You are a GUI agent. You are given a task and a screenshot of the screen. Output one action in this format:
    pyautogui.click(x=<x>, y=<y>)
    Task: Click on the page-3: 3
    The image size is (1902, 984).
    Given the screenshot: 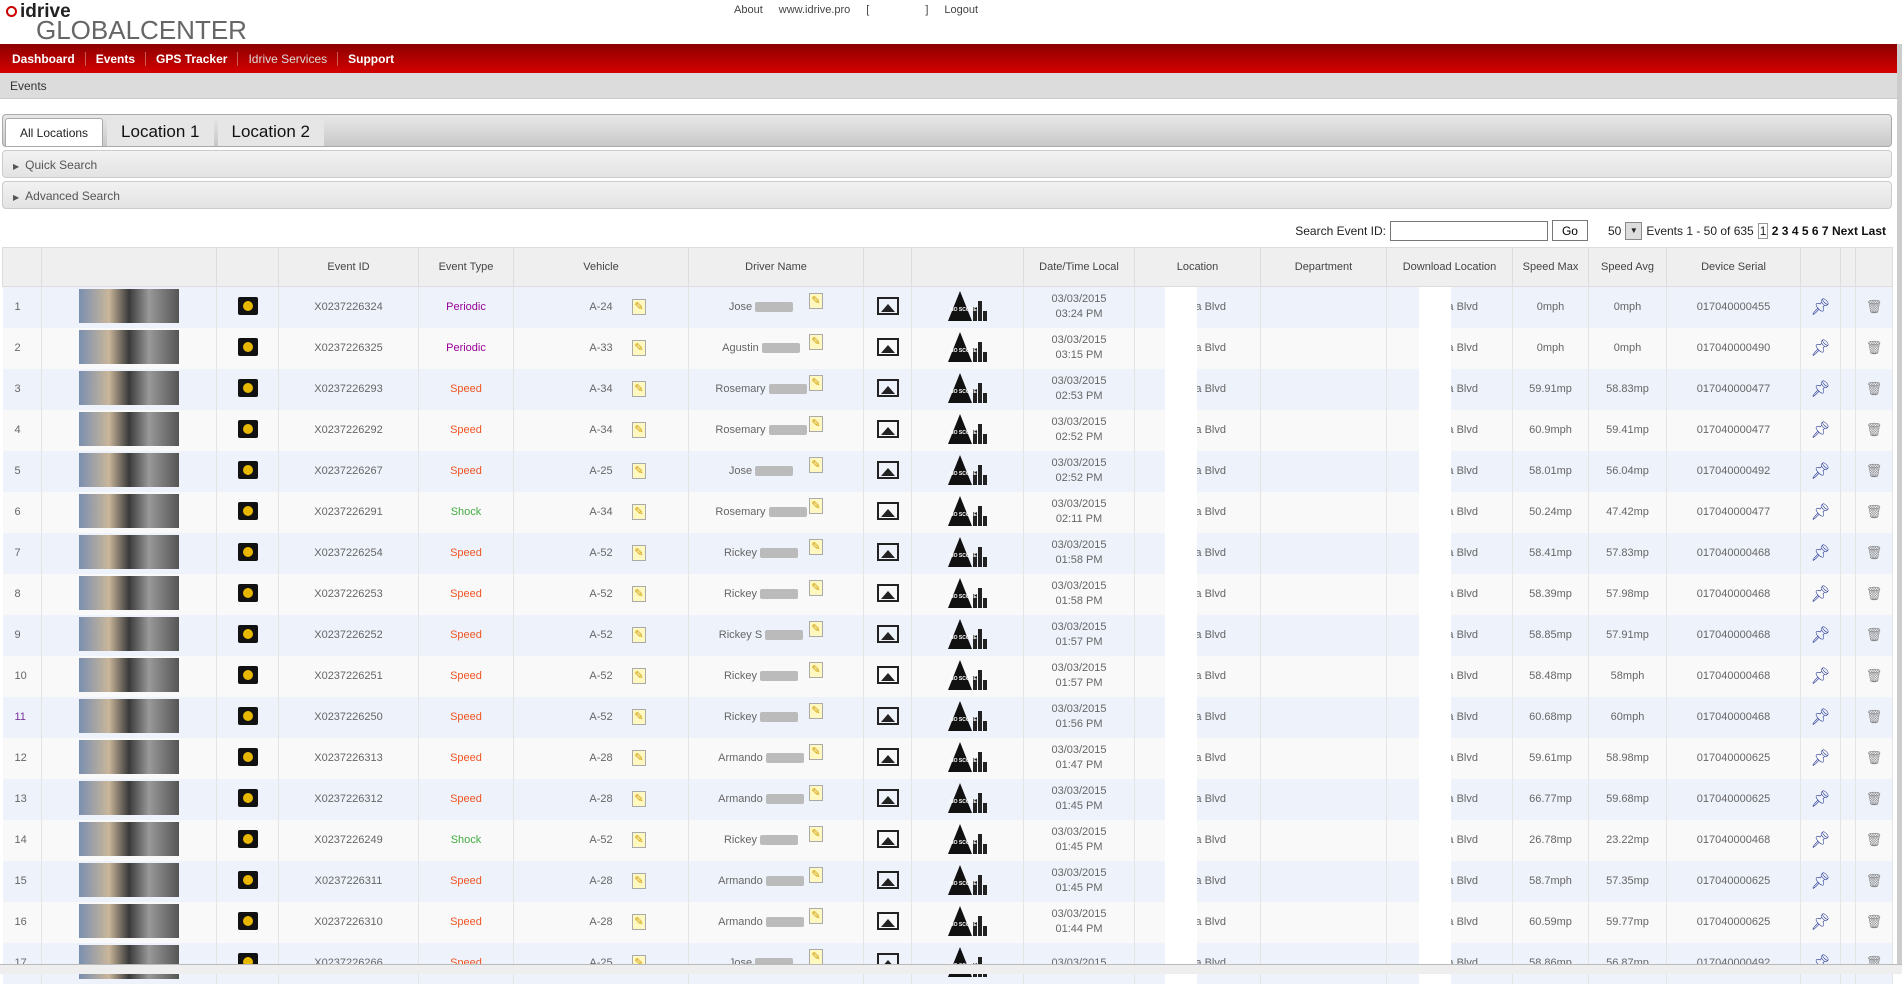 What is the action you would take?
    pyautogui.click(x=1785, y=230)
    